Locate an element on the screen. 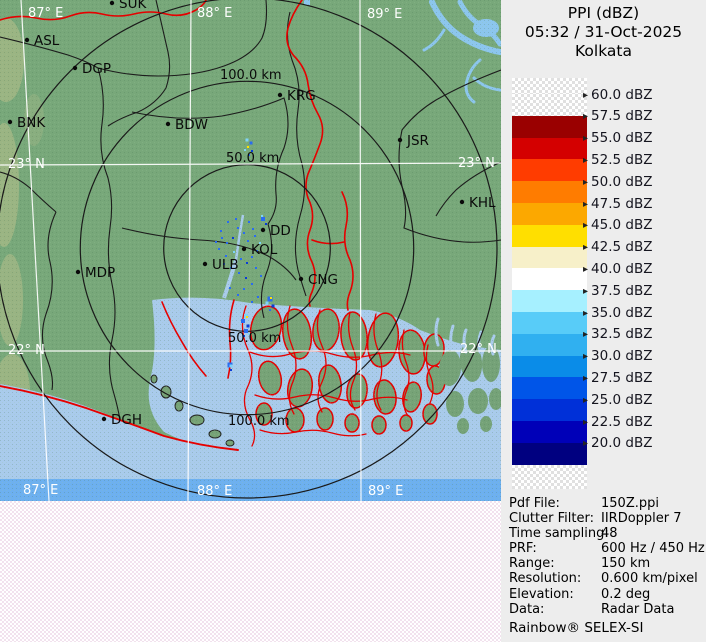  info-row: Data: Radar Data is located at coordinates (605, 609).